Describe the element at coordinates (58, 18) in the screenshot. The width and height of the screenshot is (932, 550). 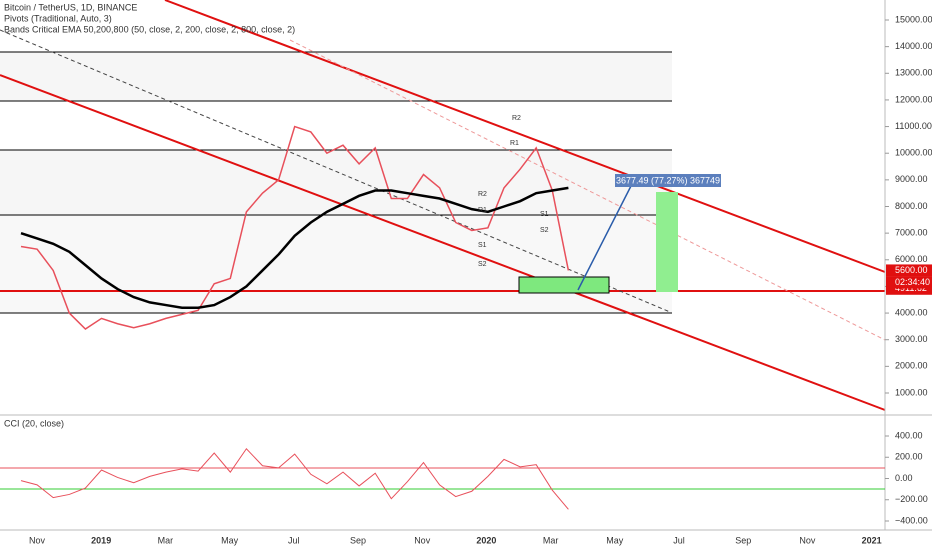
I see `header: Pivots (Traditional, Auto, 3)` at that location.